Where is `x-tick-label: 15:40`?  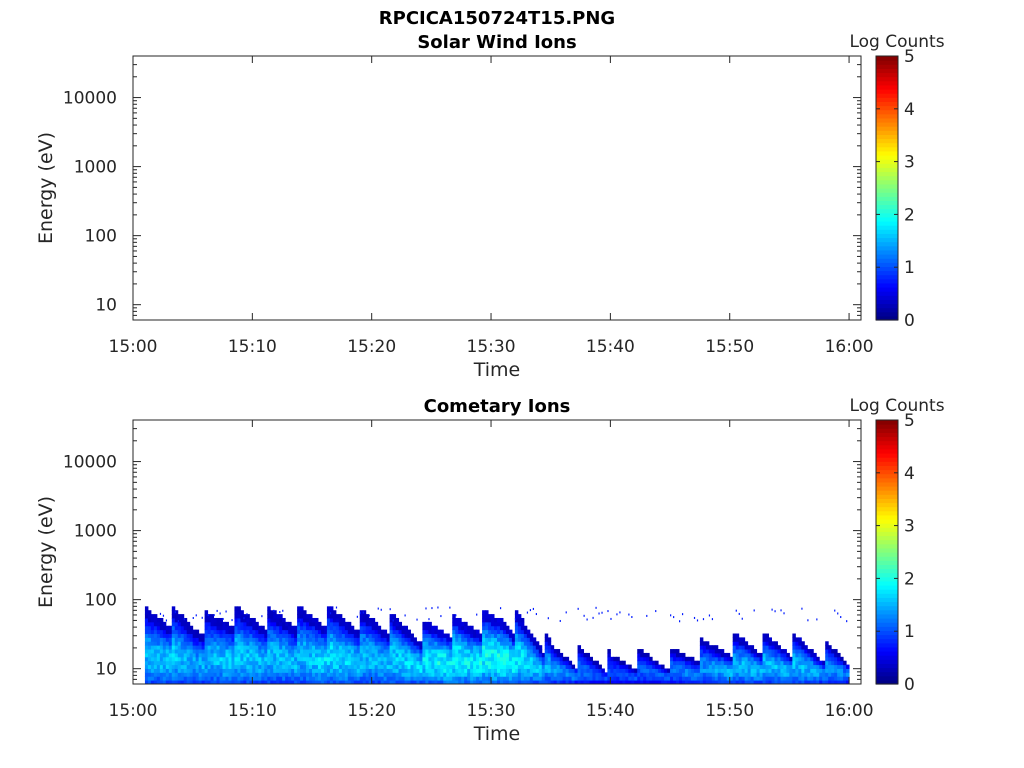
x-tick-label: 15:40 is located at coordinates (610, 711).